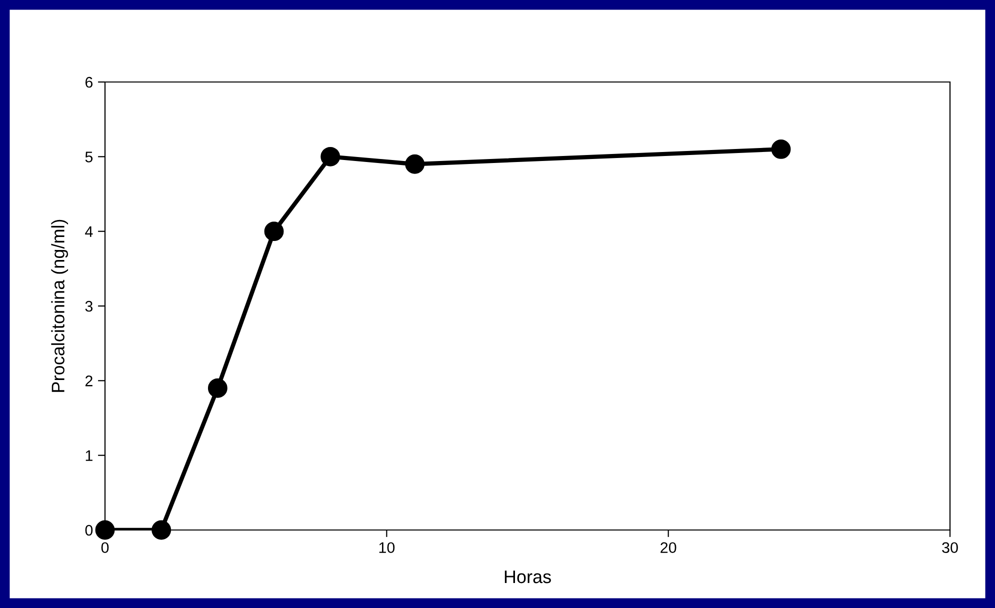 The image size is (995, 608). I want to click on y-tick-label: 5, so click(89, 157).